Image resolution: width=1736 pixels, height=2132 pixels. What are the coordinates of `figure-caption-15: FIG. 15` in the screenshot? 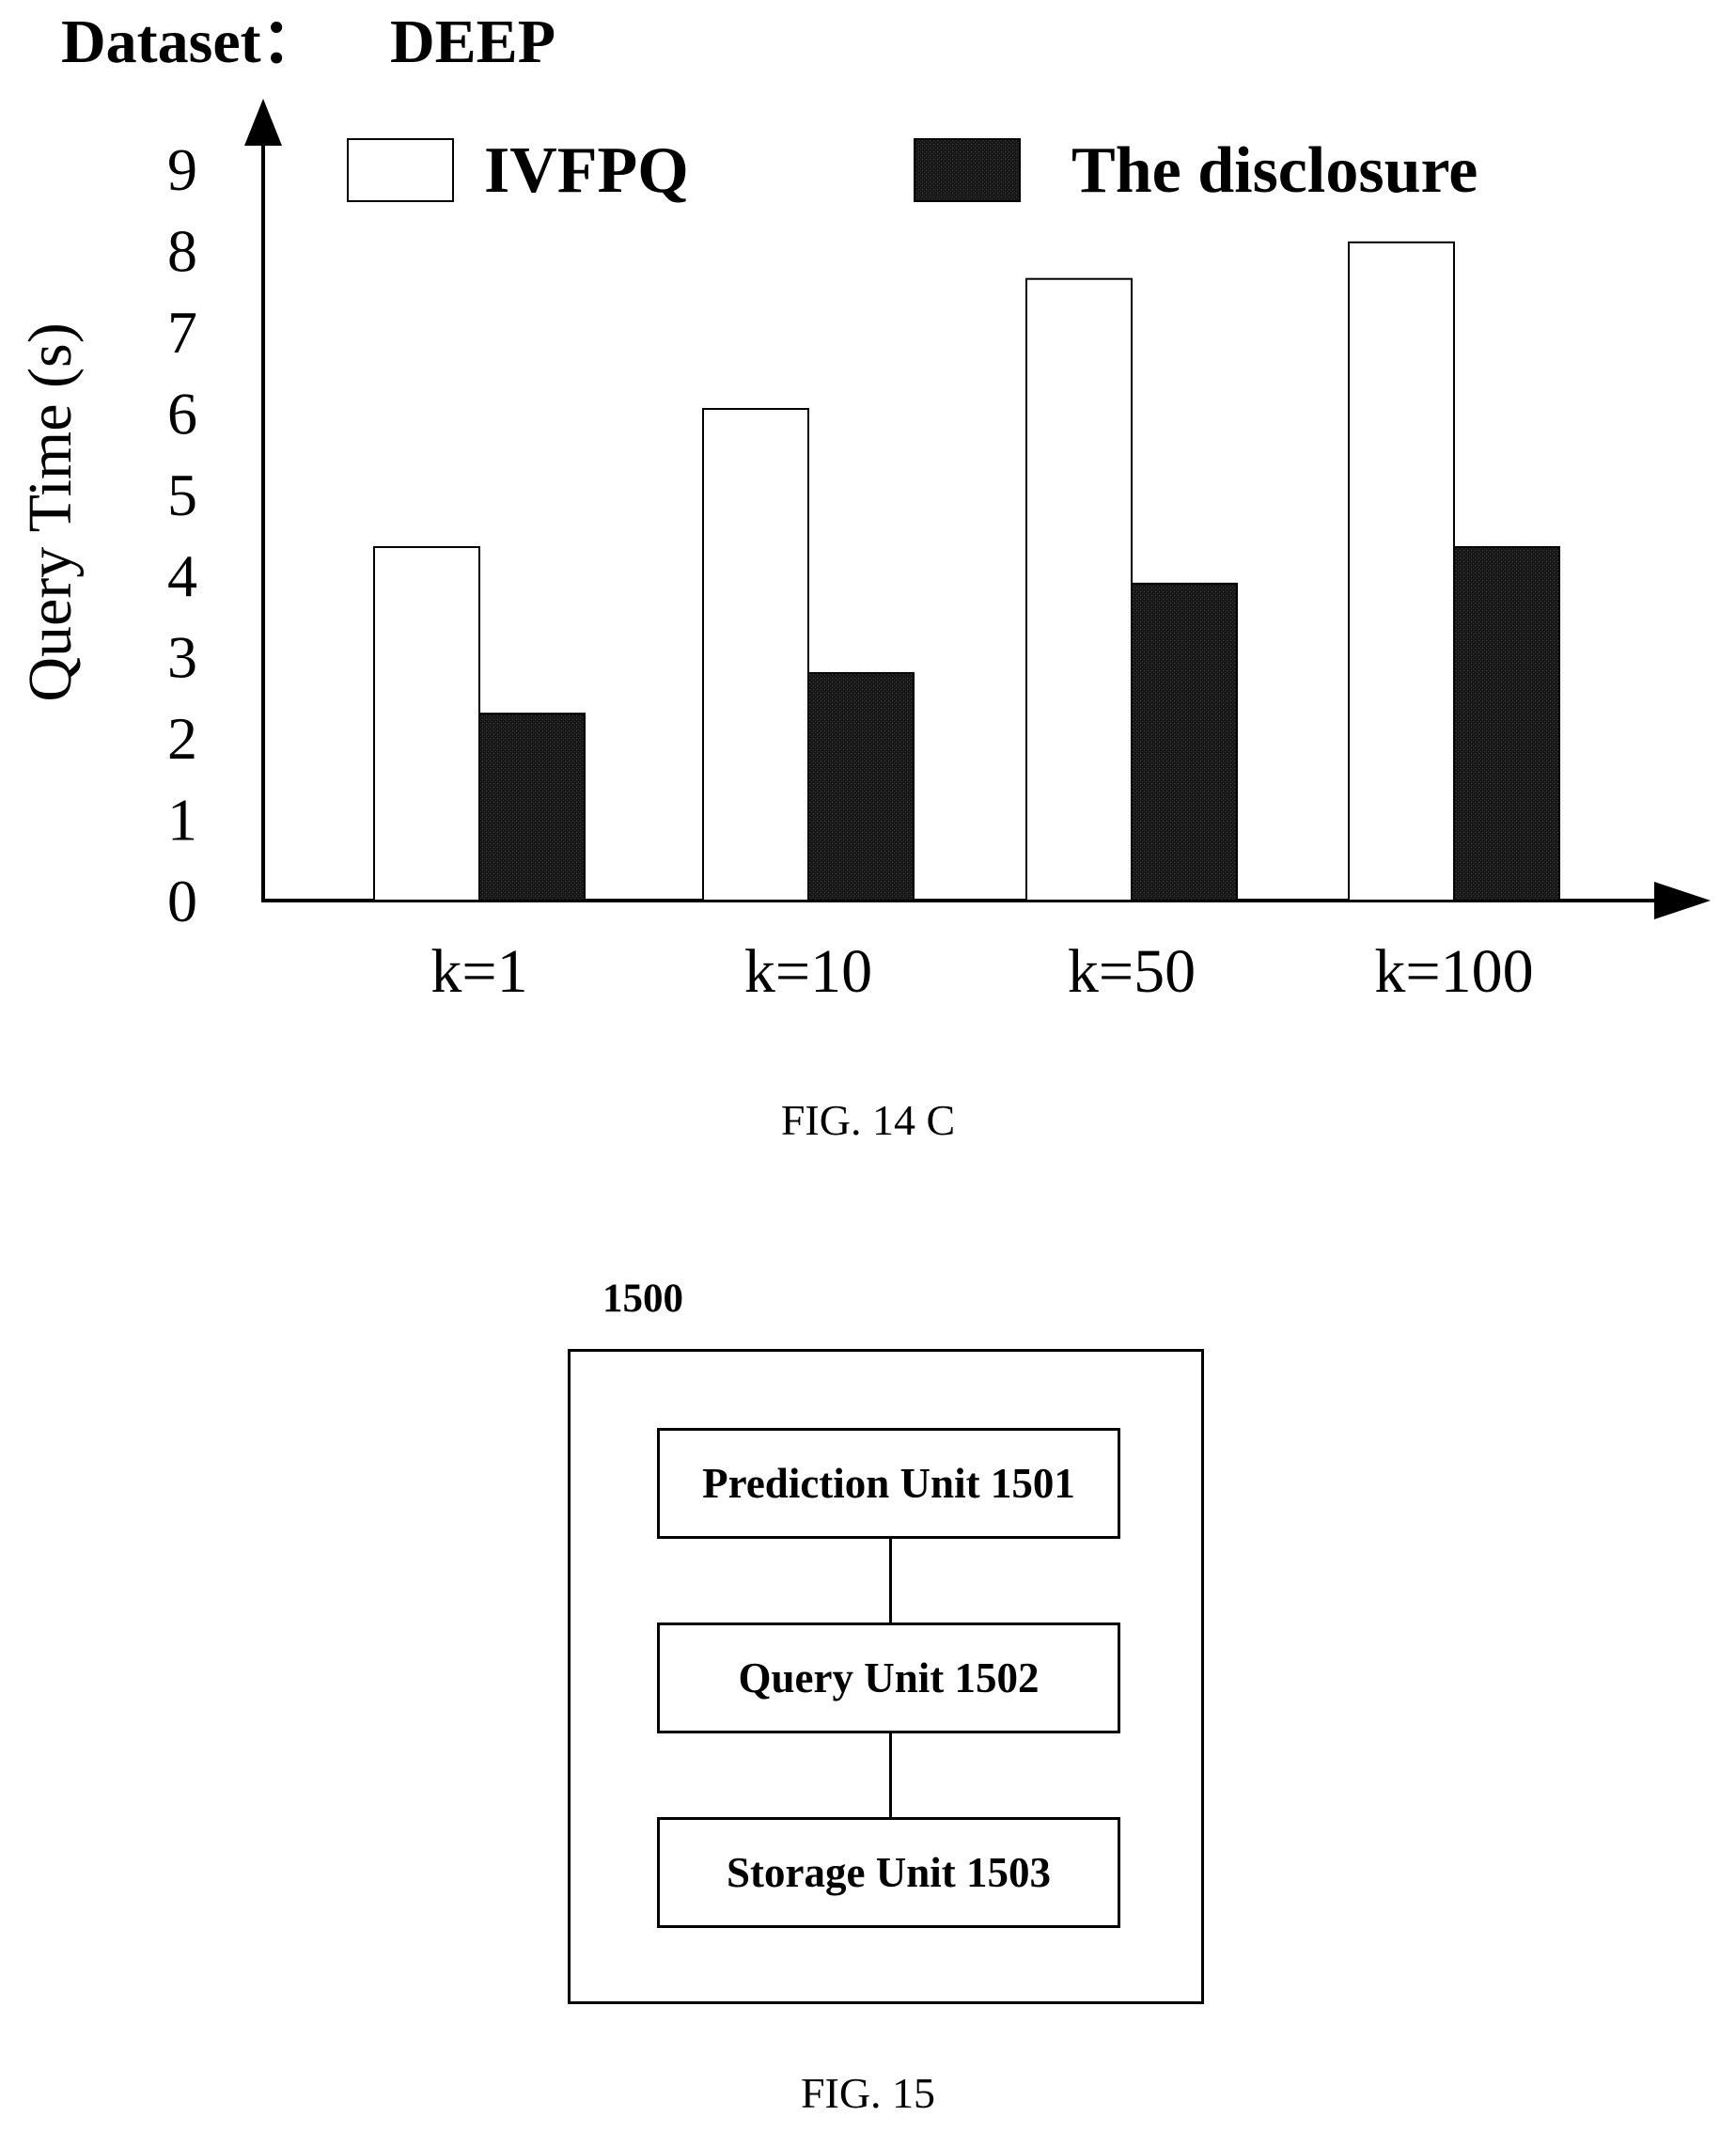 It's located at (868, 2093).